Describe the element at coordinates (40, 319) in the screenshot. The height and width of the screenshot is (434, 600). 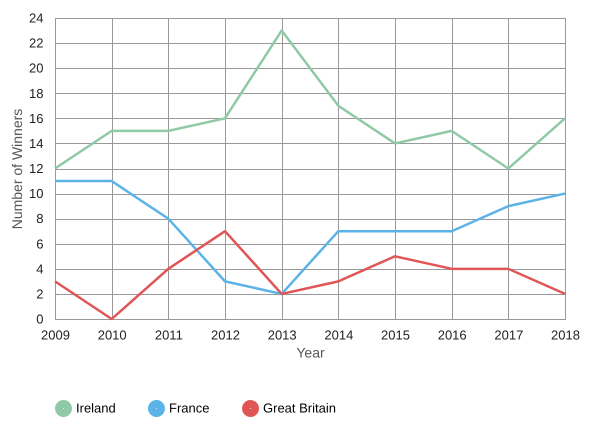
I see `y-tick-label: 0` at that location.